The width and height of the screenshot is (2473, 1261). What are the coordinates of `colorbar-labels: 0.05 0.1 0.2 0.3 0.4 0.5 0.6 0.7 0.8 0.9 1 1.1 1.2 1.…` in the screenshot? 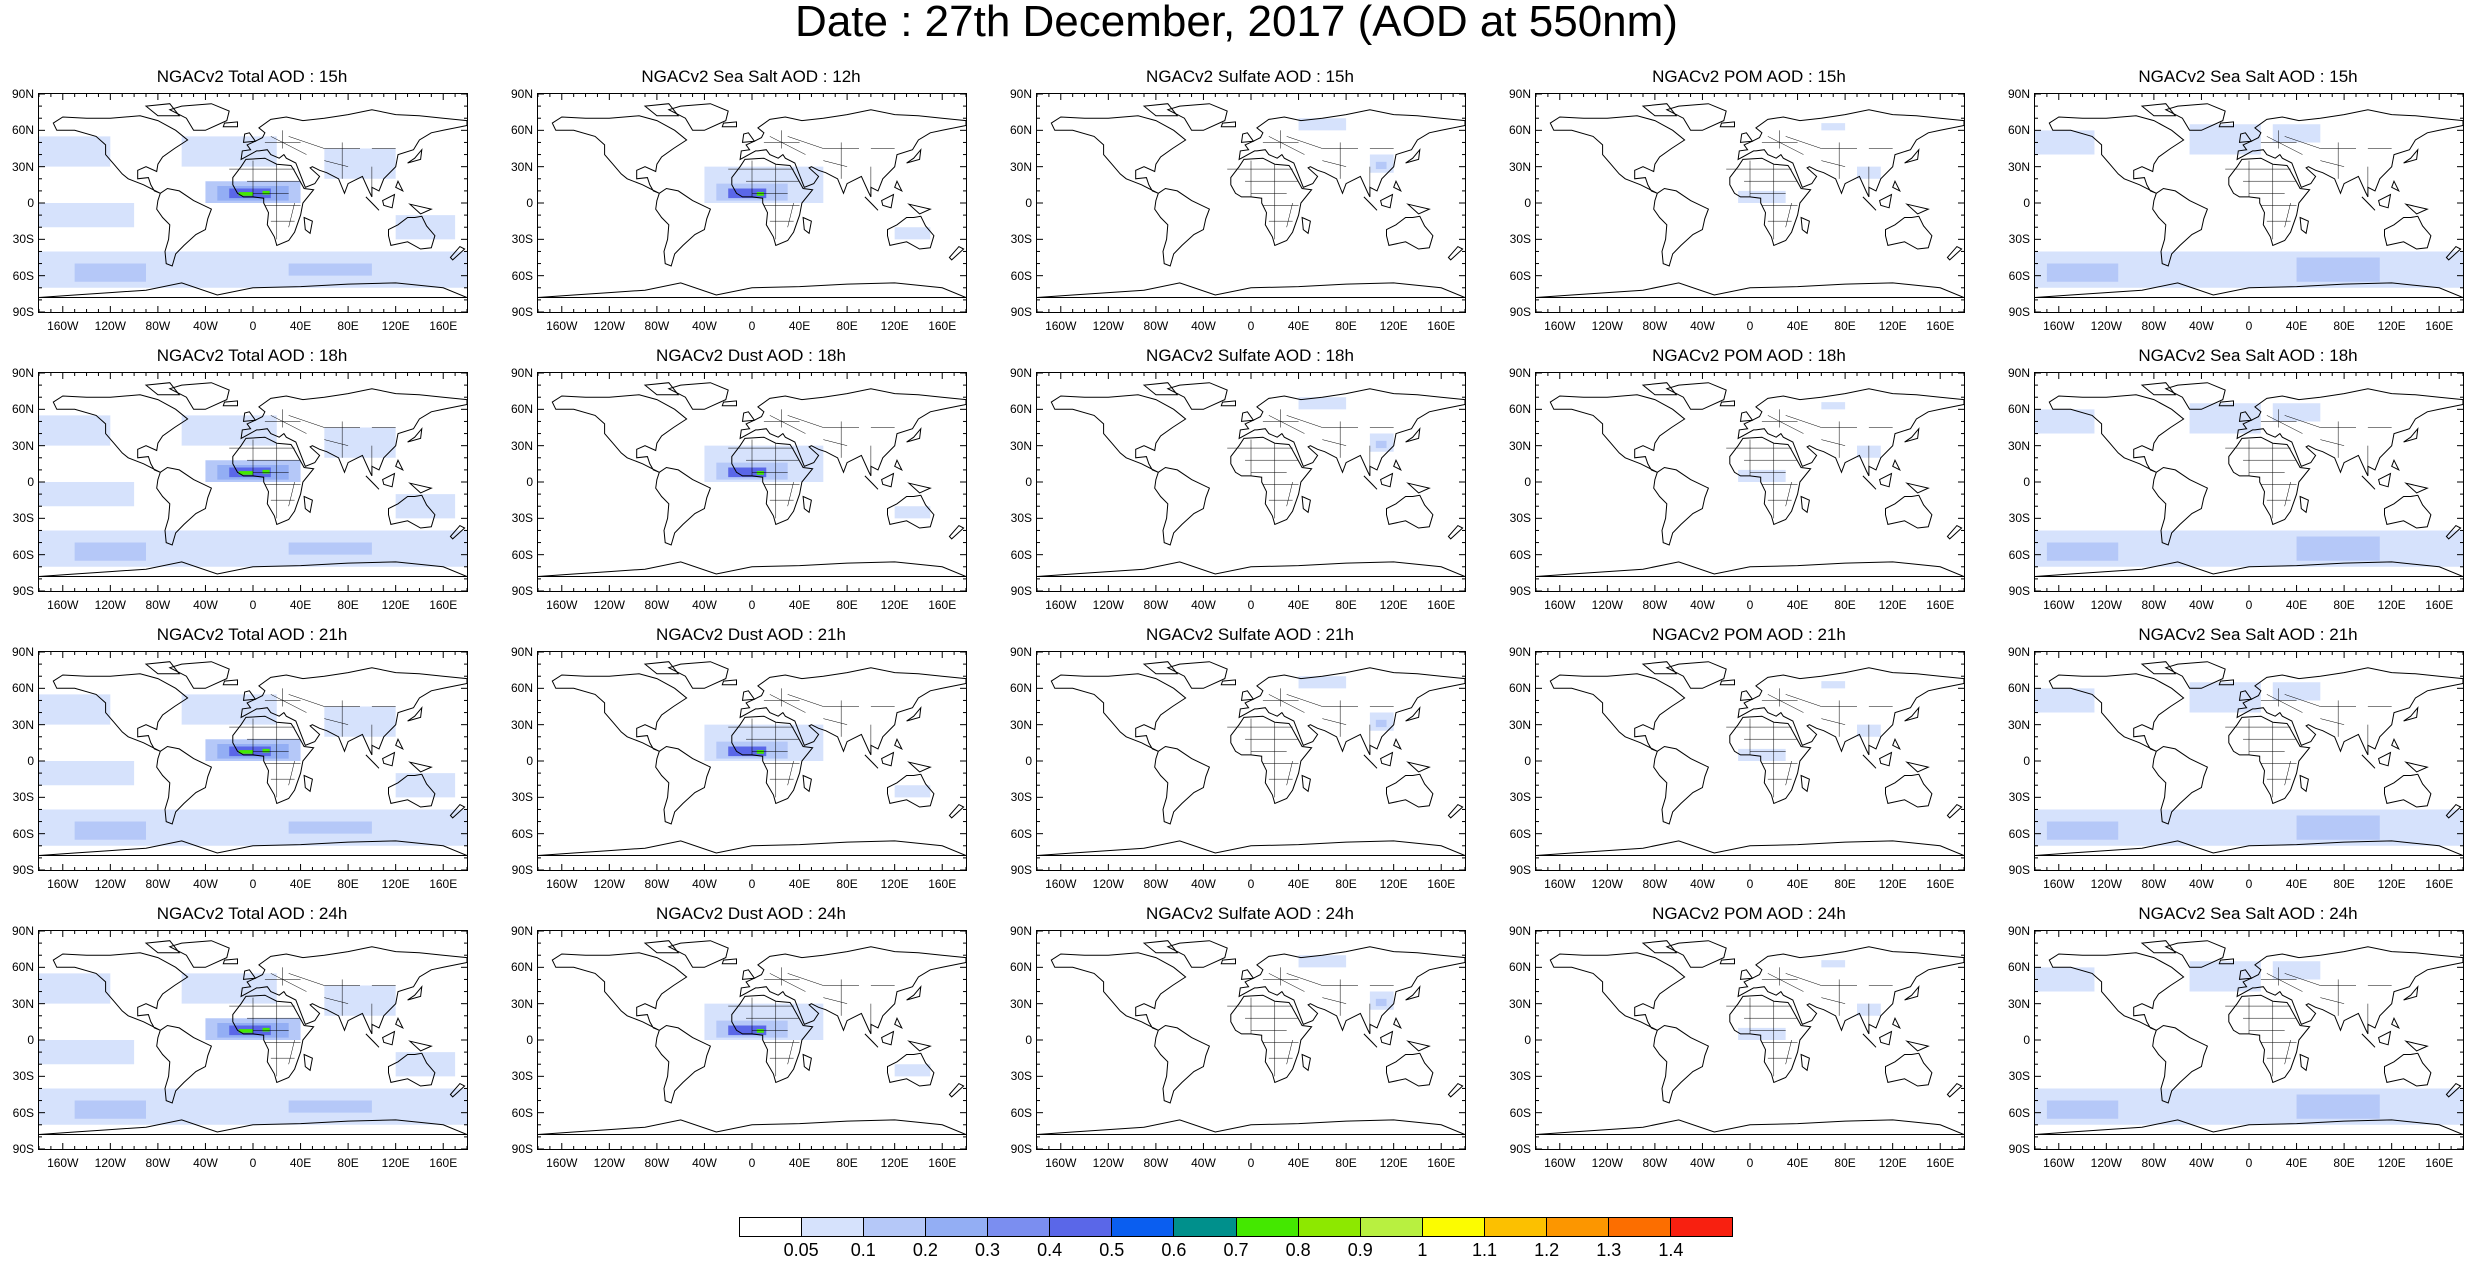 It's located at (1236, 1251).